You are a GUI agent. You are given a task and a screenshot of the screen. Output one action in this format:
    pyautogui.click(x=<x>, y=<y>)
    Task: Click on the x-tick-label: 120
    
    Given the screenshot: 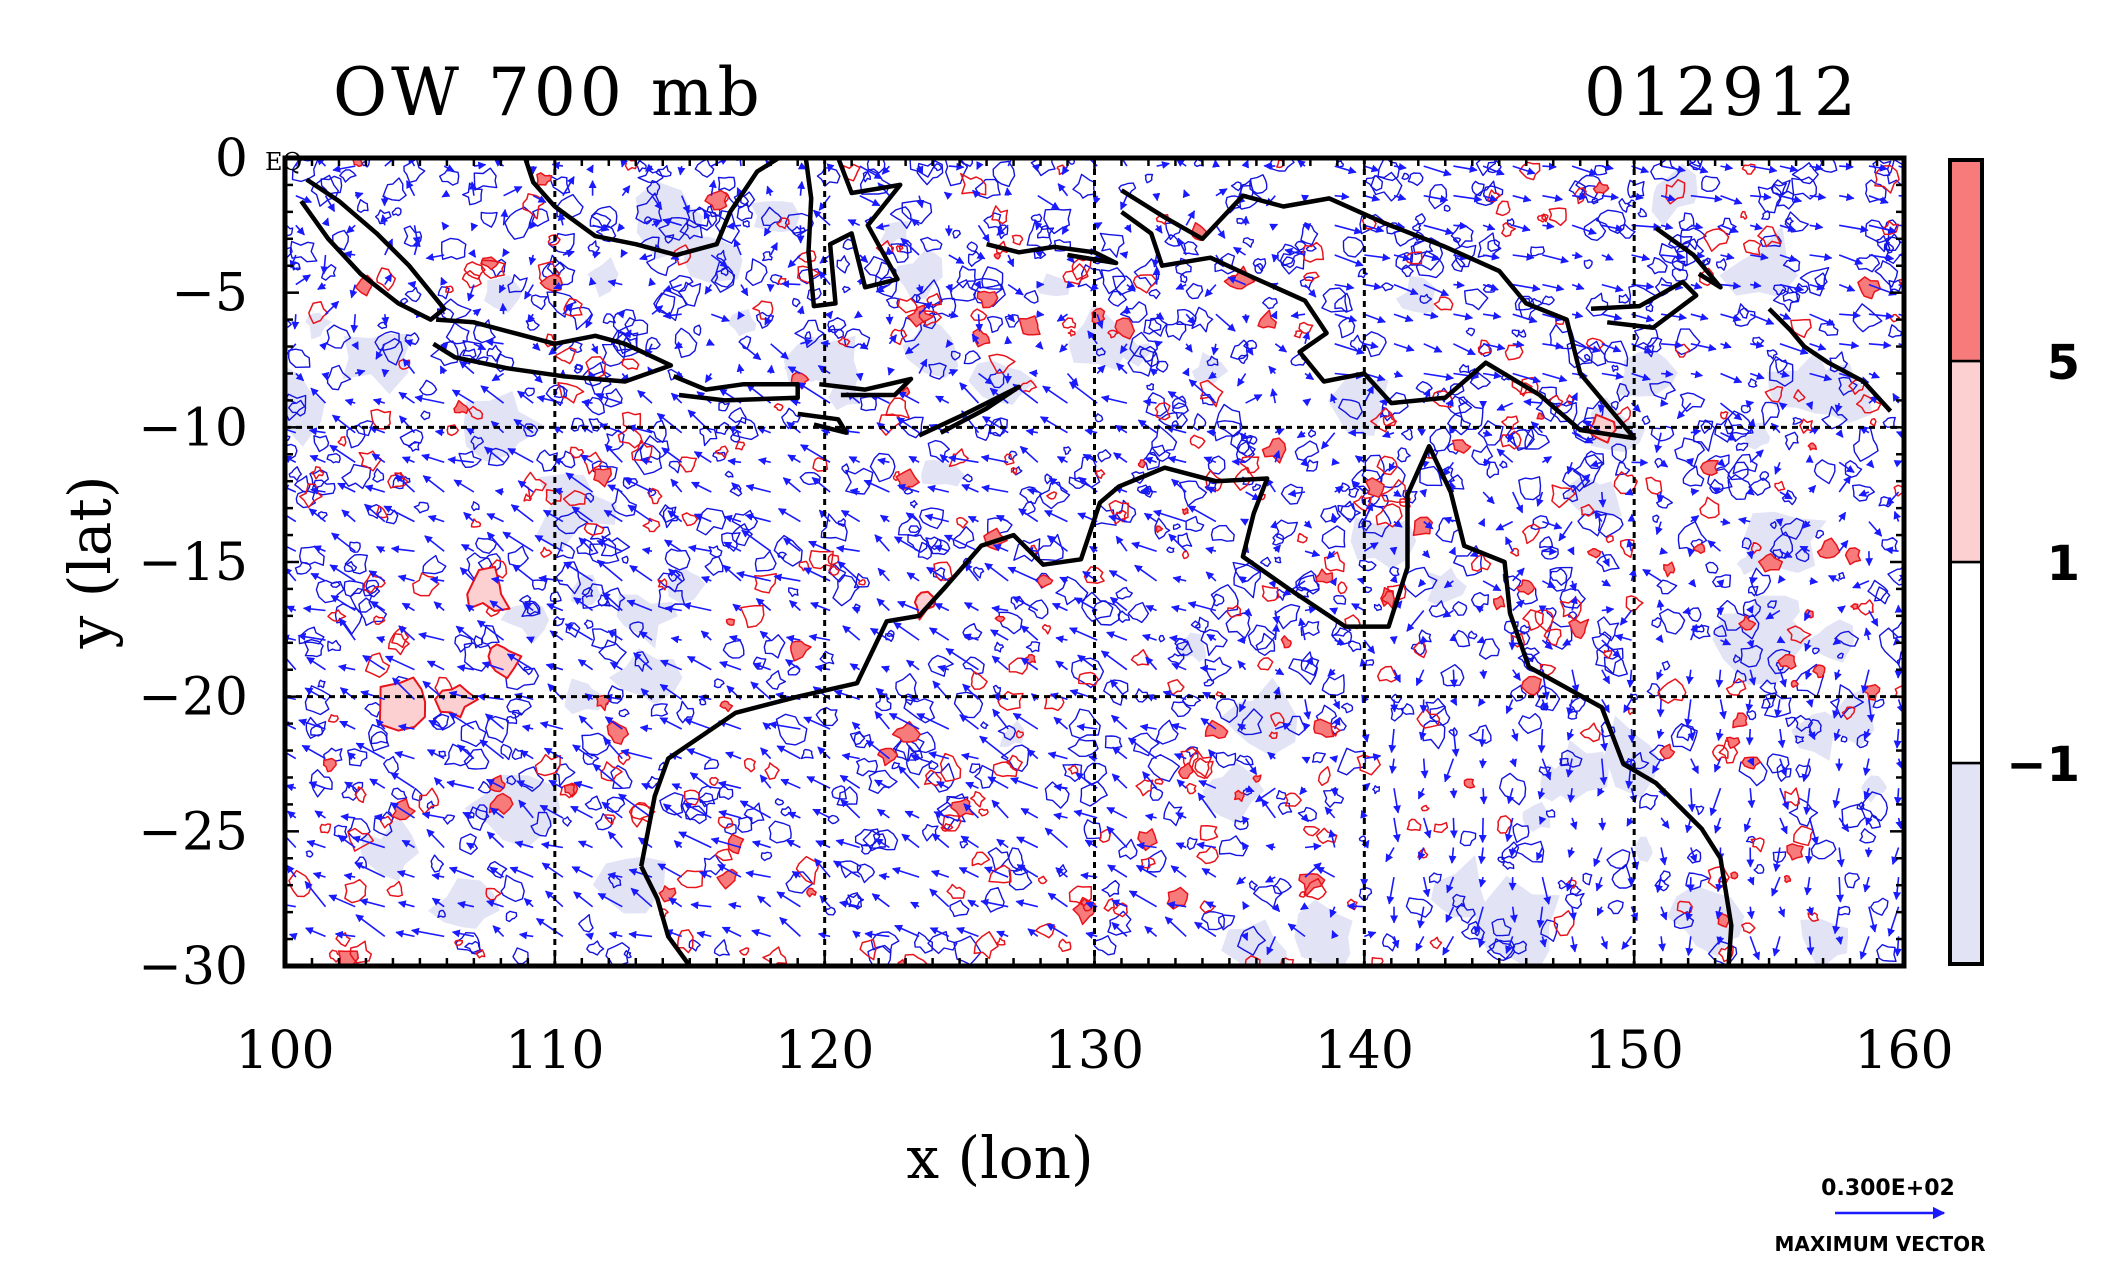 What is the action you would take?
    pyautogui.click(x=824, y=1051)
    